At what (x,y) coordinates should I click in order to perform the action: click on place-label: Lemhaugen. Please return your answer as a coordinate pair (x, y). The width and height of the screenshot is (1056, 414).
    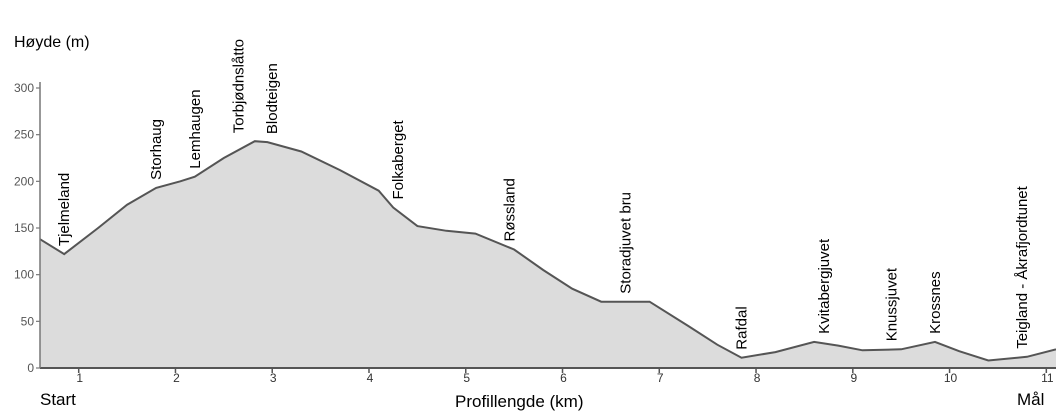
    Looking at the image, I should click on (195, 128).